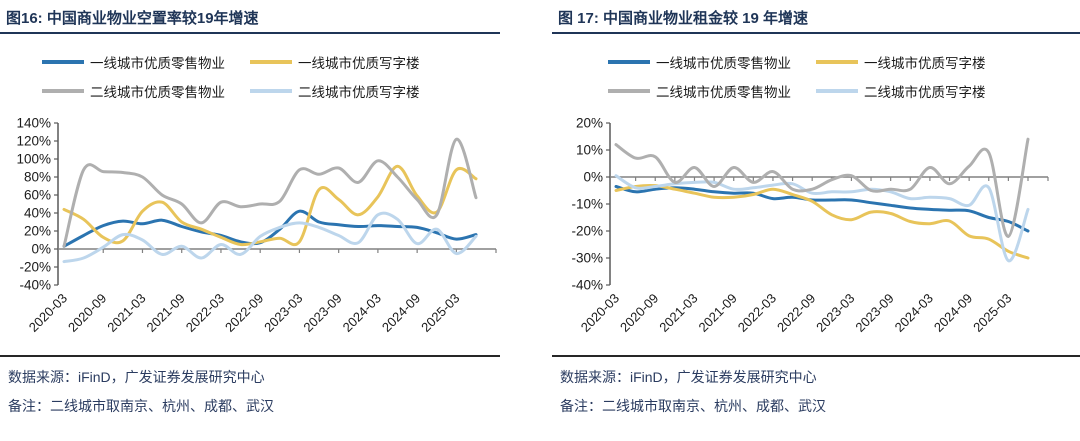 Image resolution: width=1080 pixels, height=441 pixels. Describe the element at coordinates (33, 159) in the screenshot. I see `svg-text: 100%` at that location.